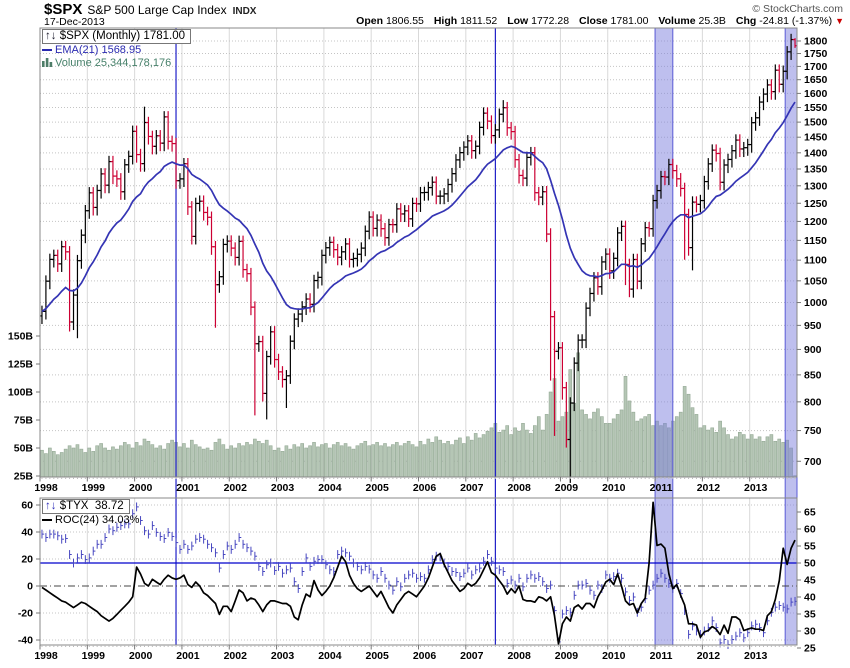  What do you see at coordinates (629, 21) in the screenshot?
I see `close-value: 1781.00` at bounding box center [629, 21].